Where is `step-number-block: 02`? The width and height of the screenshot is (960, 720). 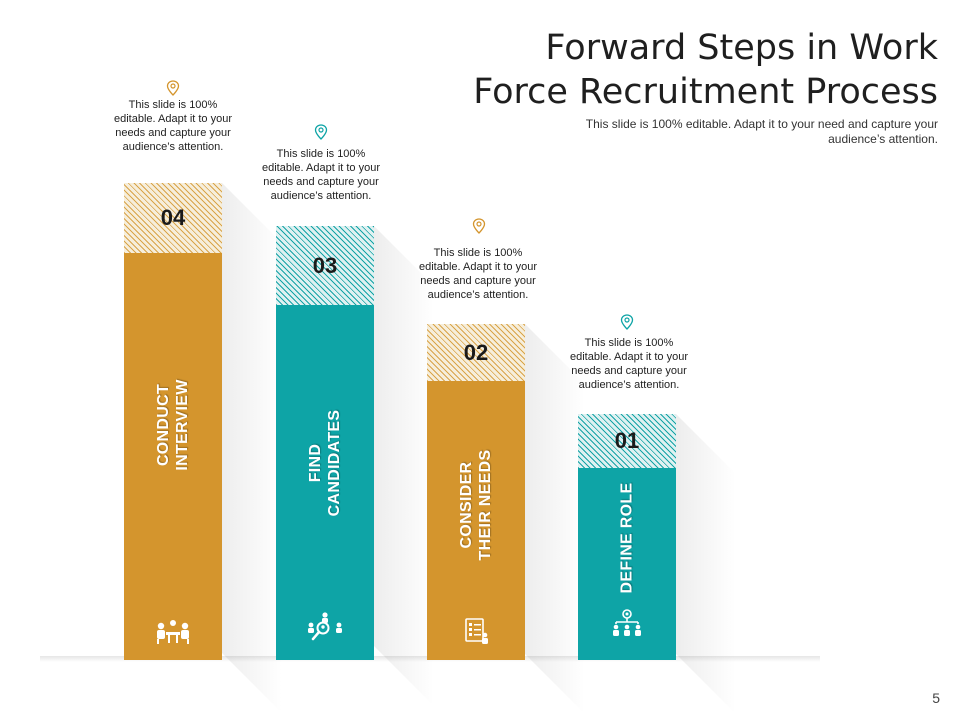 step-number-block: 02 is located at coordinates (476, 352).